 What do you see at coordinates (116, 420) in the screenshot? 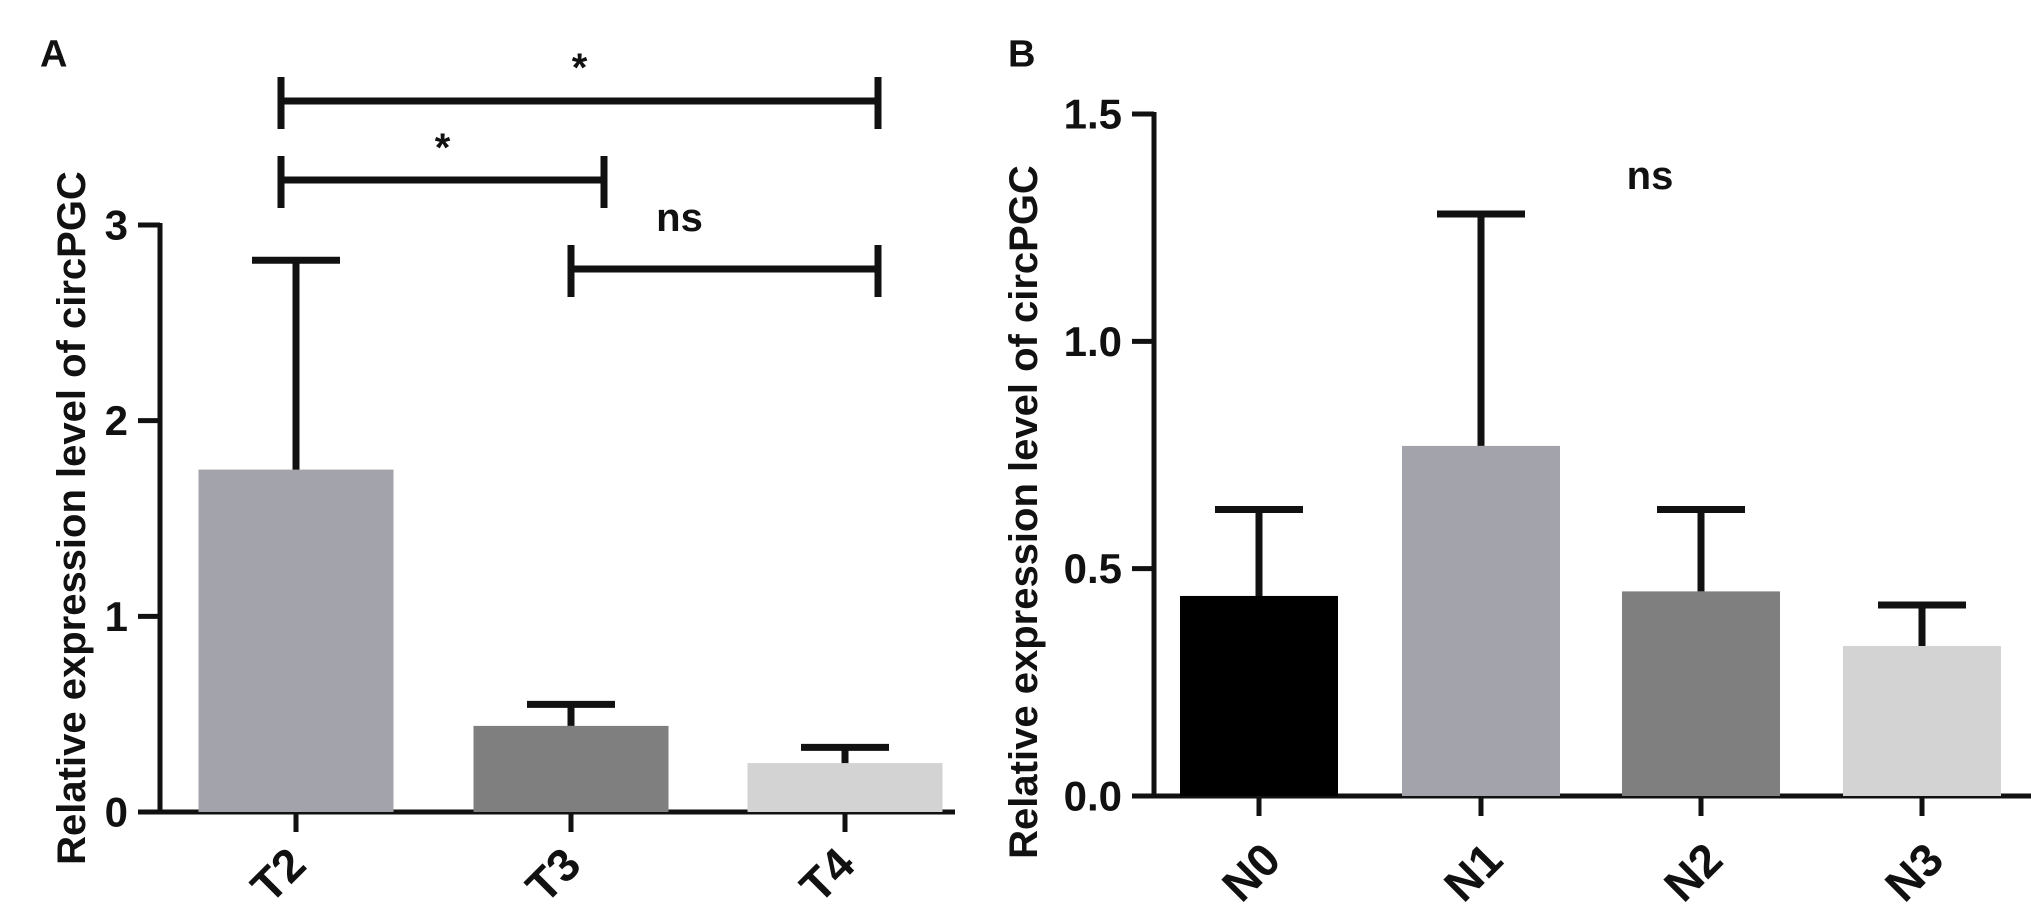
I see `y-tick-label: 2` at bounding box center [116, 420].